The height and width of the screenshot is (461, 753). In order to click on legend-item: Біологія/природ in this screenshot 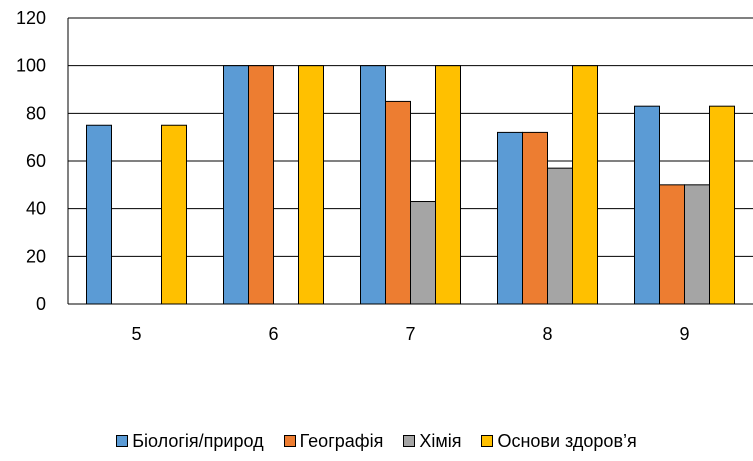, I will do `click(190, 441)`.